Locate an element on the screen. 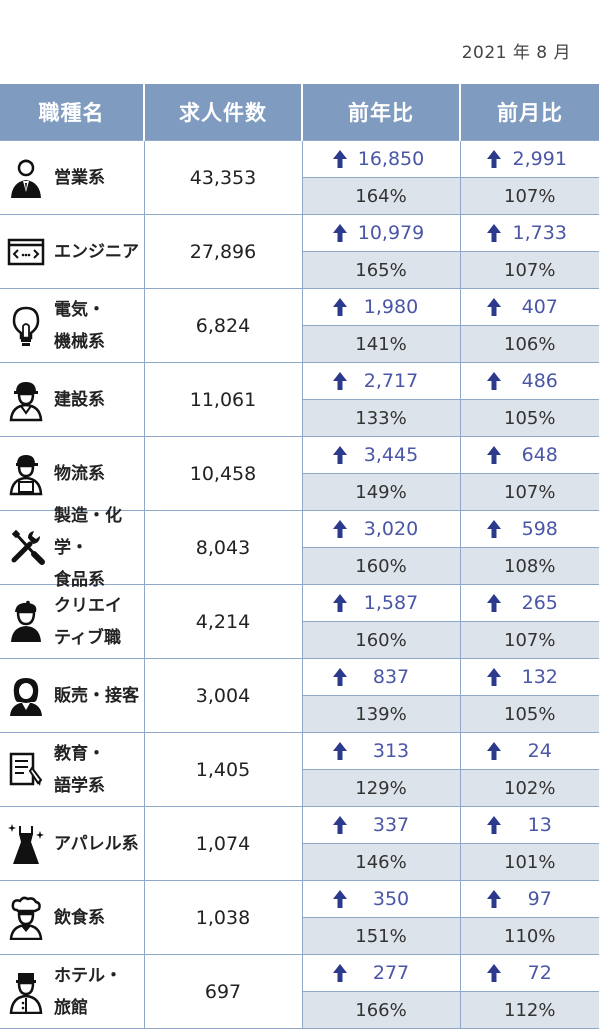 The image size is (599, 1029). yoy-ratio: 146% is located at coordinates (381, 862).